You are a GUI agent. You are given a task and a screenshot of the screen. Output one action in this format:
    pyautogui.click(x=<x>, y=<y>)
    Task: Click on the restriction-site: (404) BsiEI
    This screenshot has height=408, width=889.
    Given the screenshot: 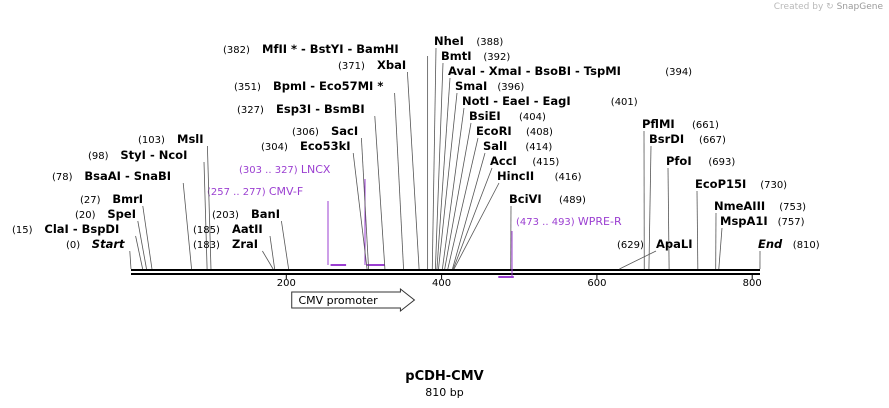 What is the action you would take?
    pyautogui.click(x=495, y=189)
    